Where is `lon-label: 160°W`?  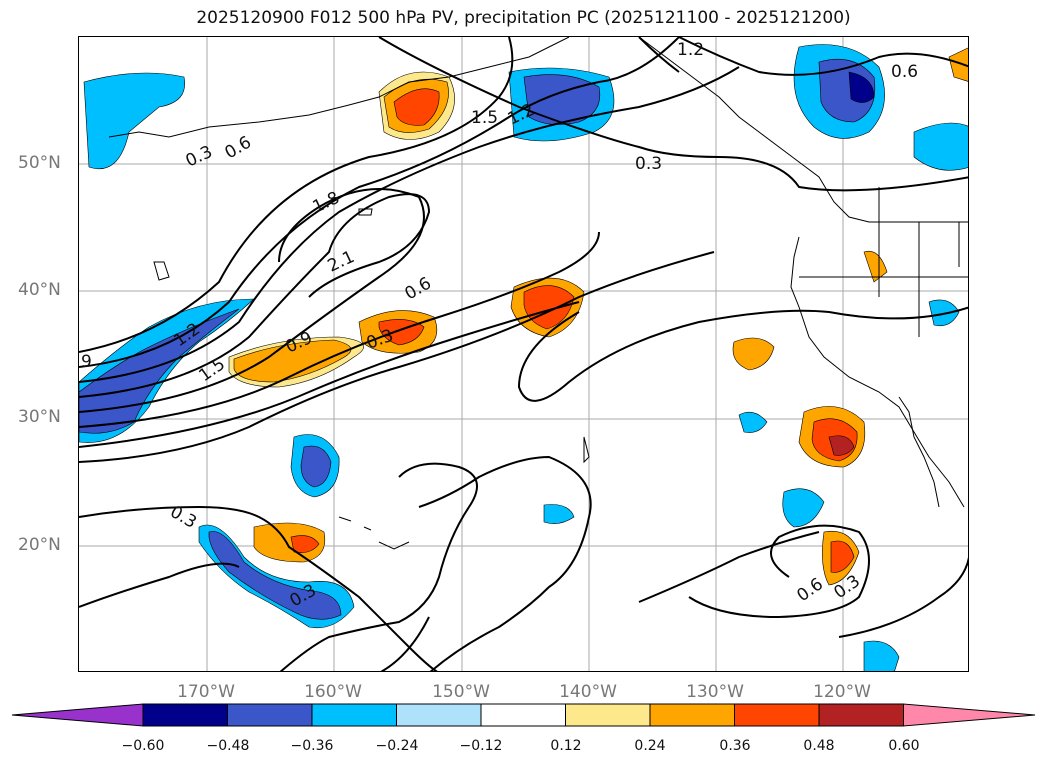
lon-label: 160°W is located at coordinates (333, 692).